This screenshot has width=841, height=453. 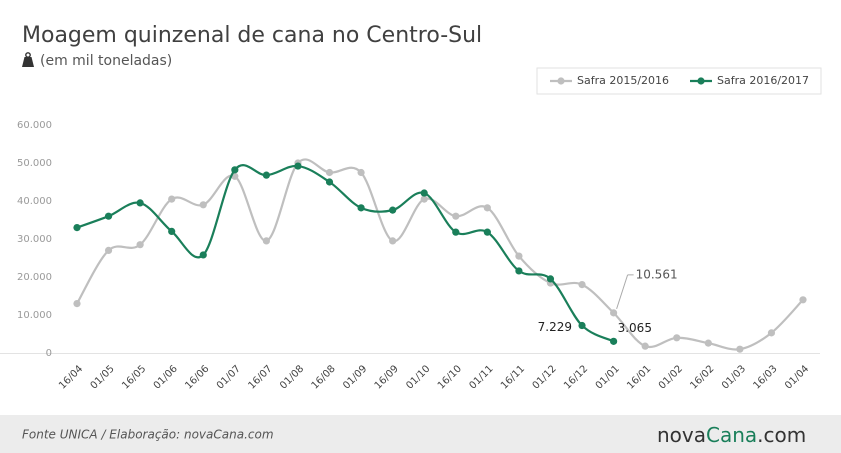 What do you see at coordinates (555, 327) in the screenshot?
I see `data-label: 7.229` at bounding box center [555, 327].